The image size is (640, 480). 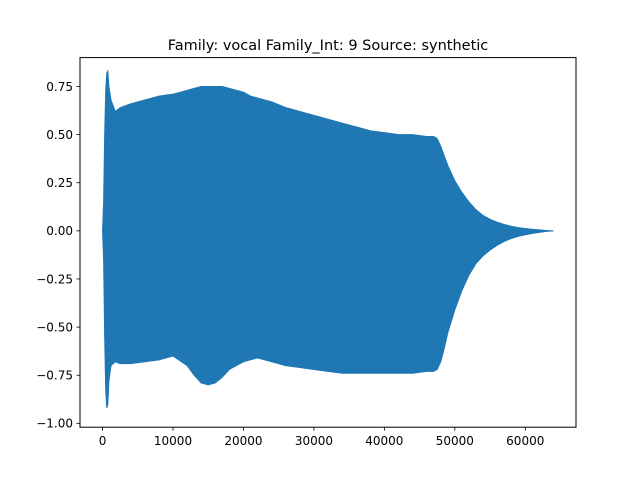 What do you see at coordinates (103, 441) in the screenshot?
I see `x-tick-label: 0` at bounding box center [103, 441].